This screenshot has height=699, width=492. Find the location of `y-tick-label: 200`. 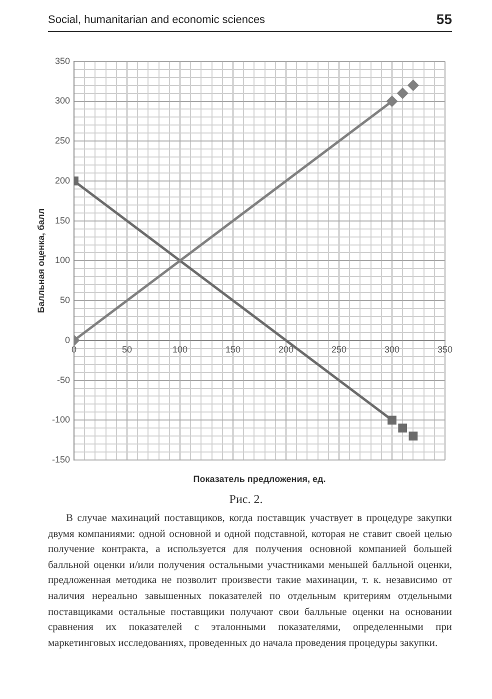

y-tick-label: 200 is located at coordinates (62, 180).